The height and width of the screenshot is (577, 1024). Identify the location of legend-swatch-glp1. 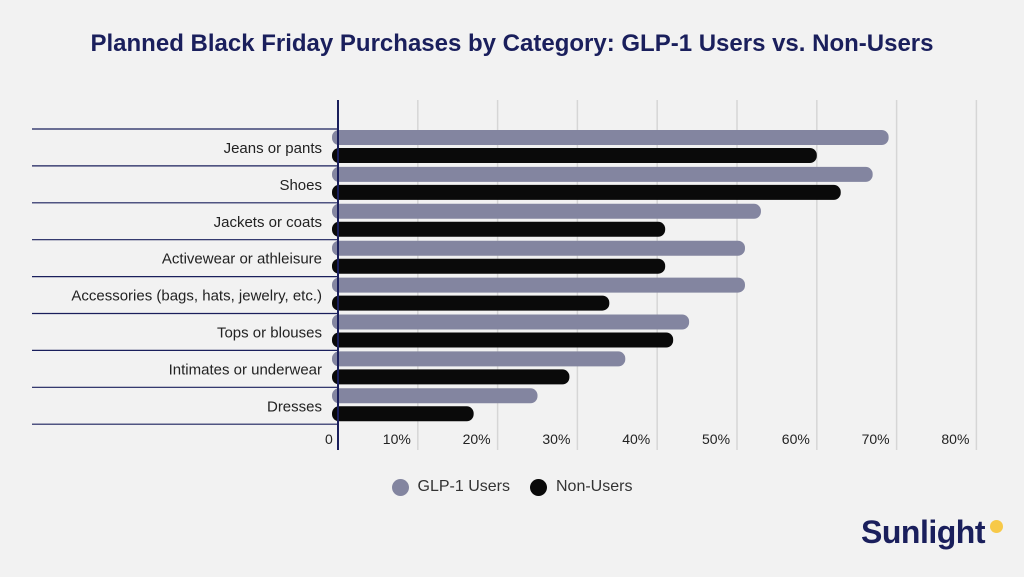
(400, 487).